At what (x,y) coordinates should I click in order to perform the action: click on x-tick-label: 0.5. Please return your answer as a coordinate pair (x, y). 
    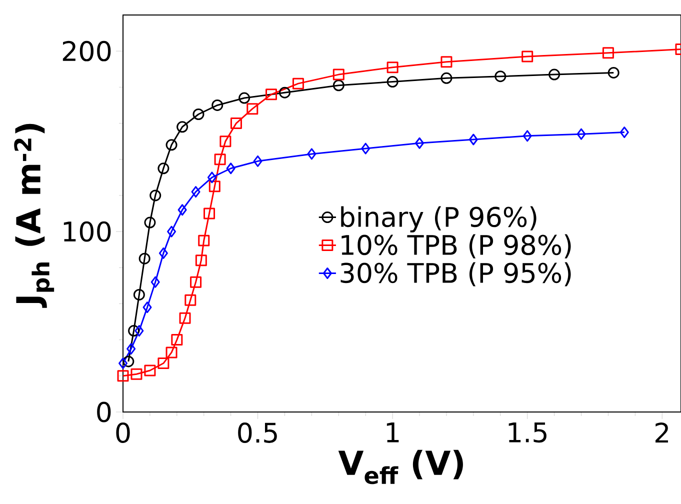
    Looking at the image, I should click on (257, 432).